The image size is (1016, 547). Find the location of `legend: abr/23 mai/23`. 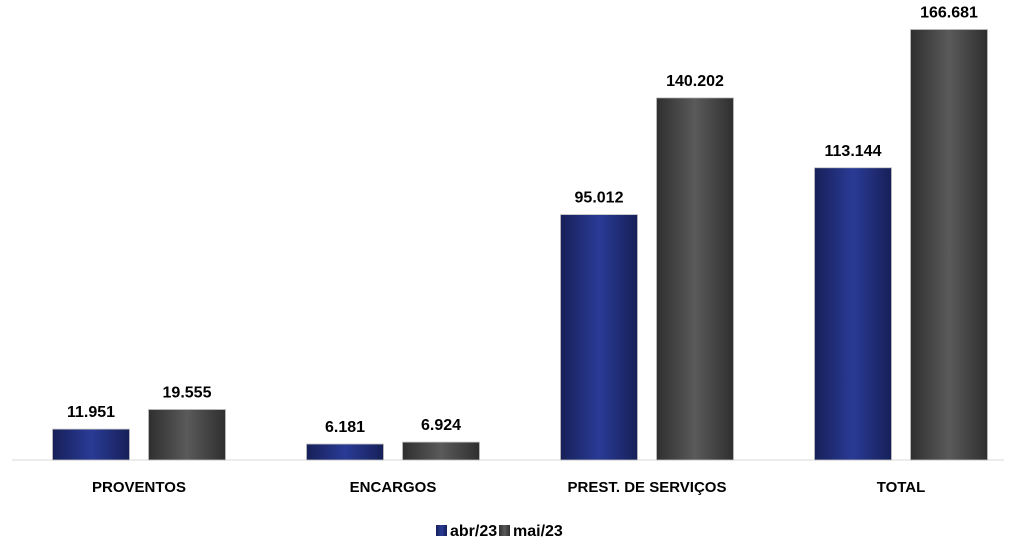

legend: abr/23 mai/23 is located at coordinates (499, 531).